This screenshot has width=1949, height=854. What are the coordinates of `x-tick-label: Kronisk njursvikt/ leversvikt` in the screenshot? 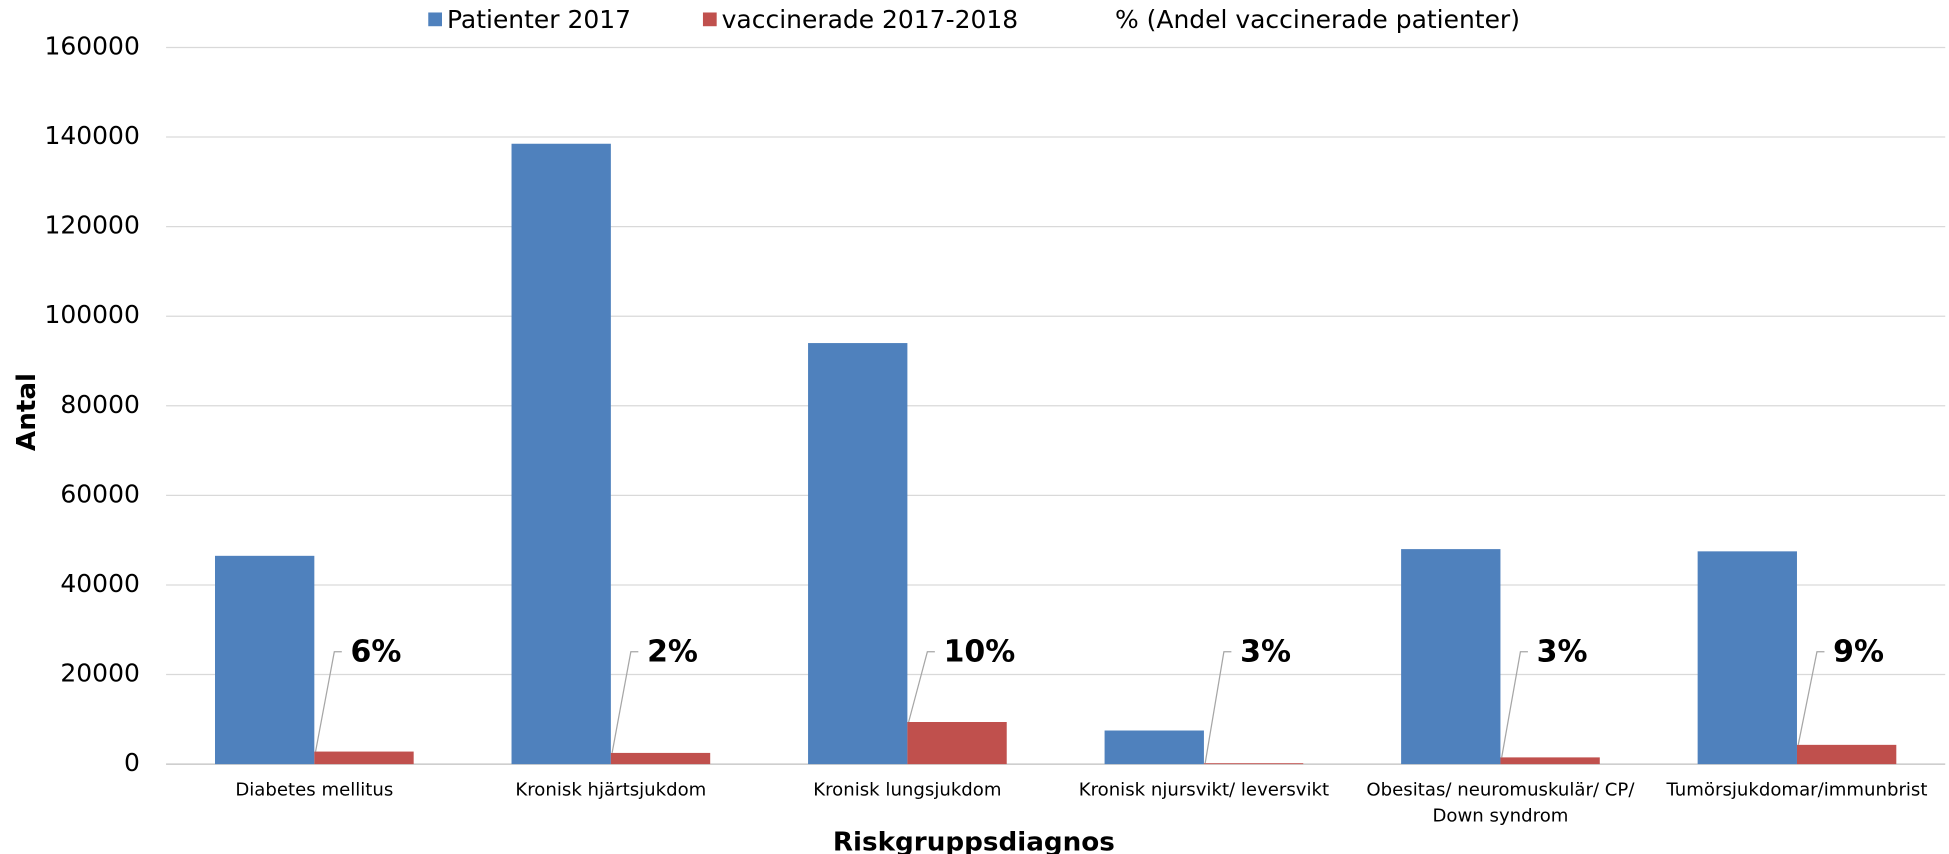 It's located at (1204, 790).